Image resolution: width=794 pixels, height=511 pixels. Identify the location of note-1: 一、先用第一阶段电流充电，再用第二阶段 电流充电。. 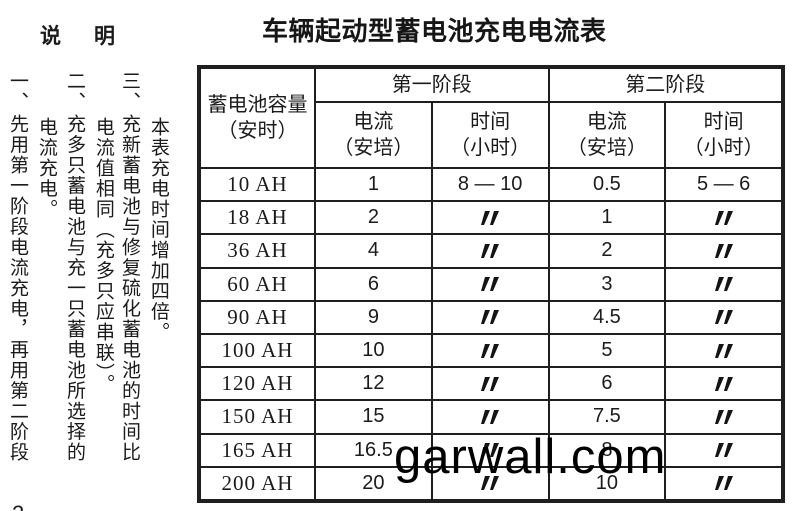
(31, 267).